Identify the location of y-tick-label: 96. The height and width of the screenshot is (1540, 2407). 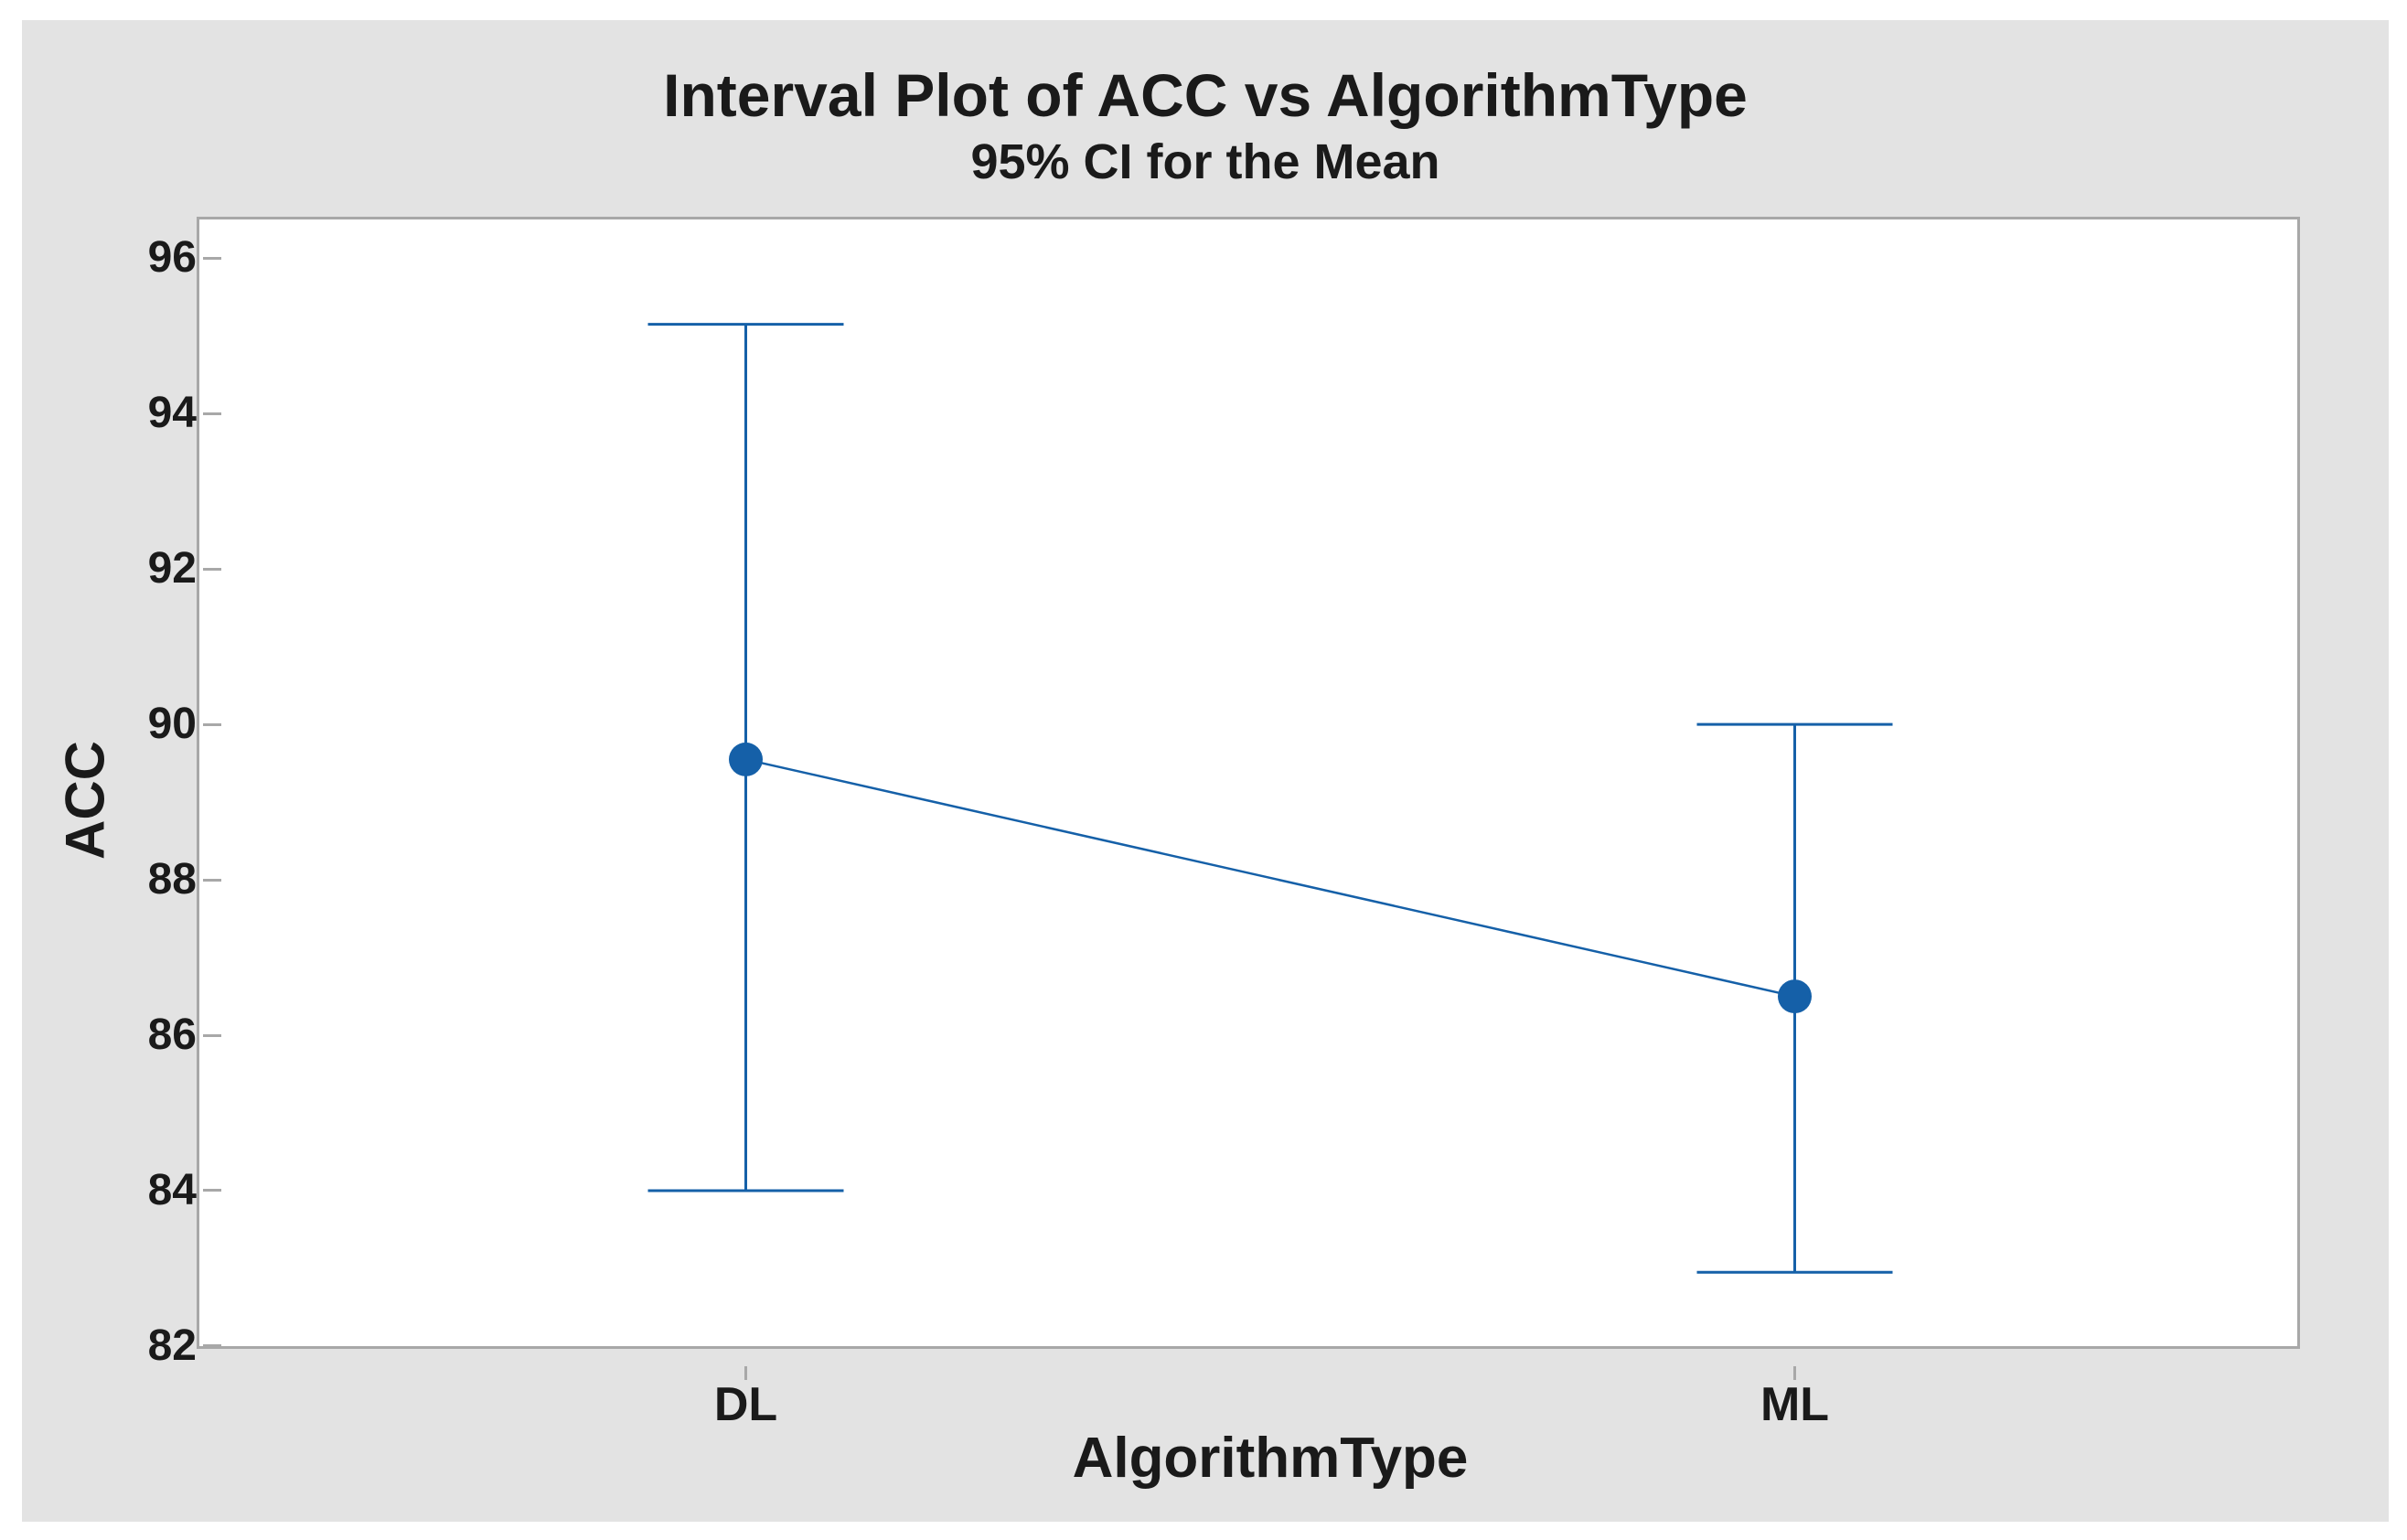
(172, 258).